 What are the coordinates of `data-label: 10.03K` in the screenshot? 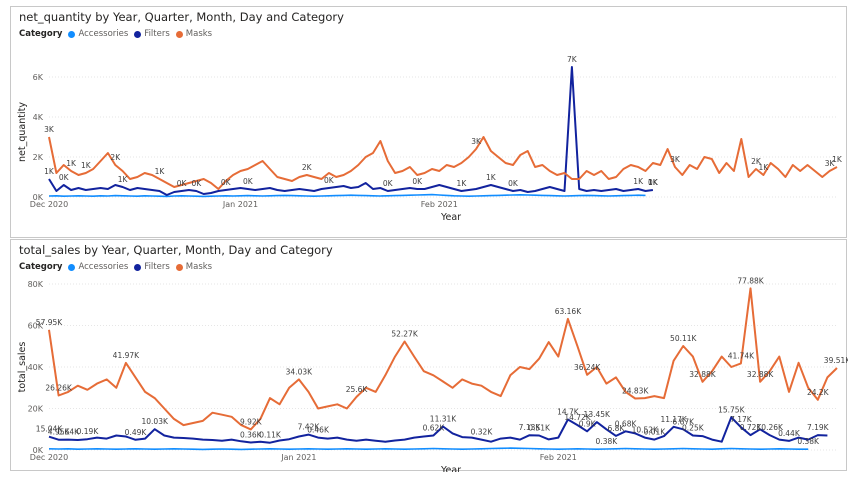 It's located at (155, 421).